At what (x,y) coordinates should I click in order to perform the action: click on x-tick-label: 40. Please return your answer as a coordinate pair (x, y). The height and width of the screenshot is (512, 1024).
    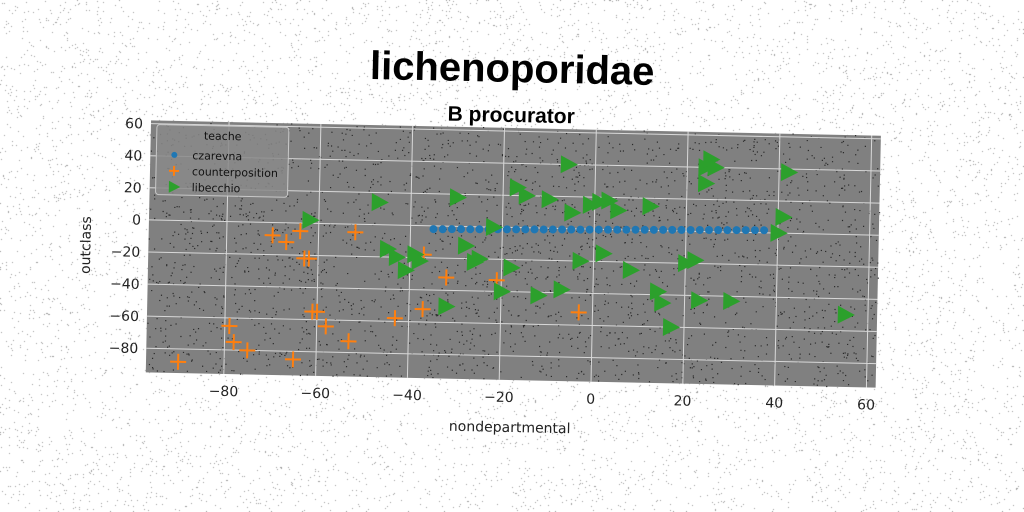
    Looking at the image, I should click on (774, 403).